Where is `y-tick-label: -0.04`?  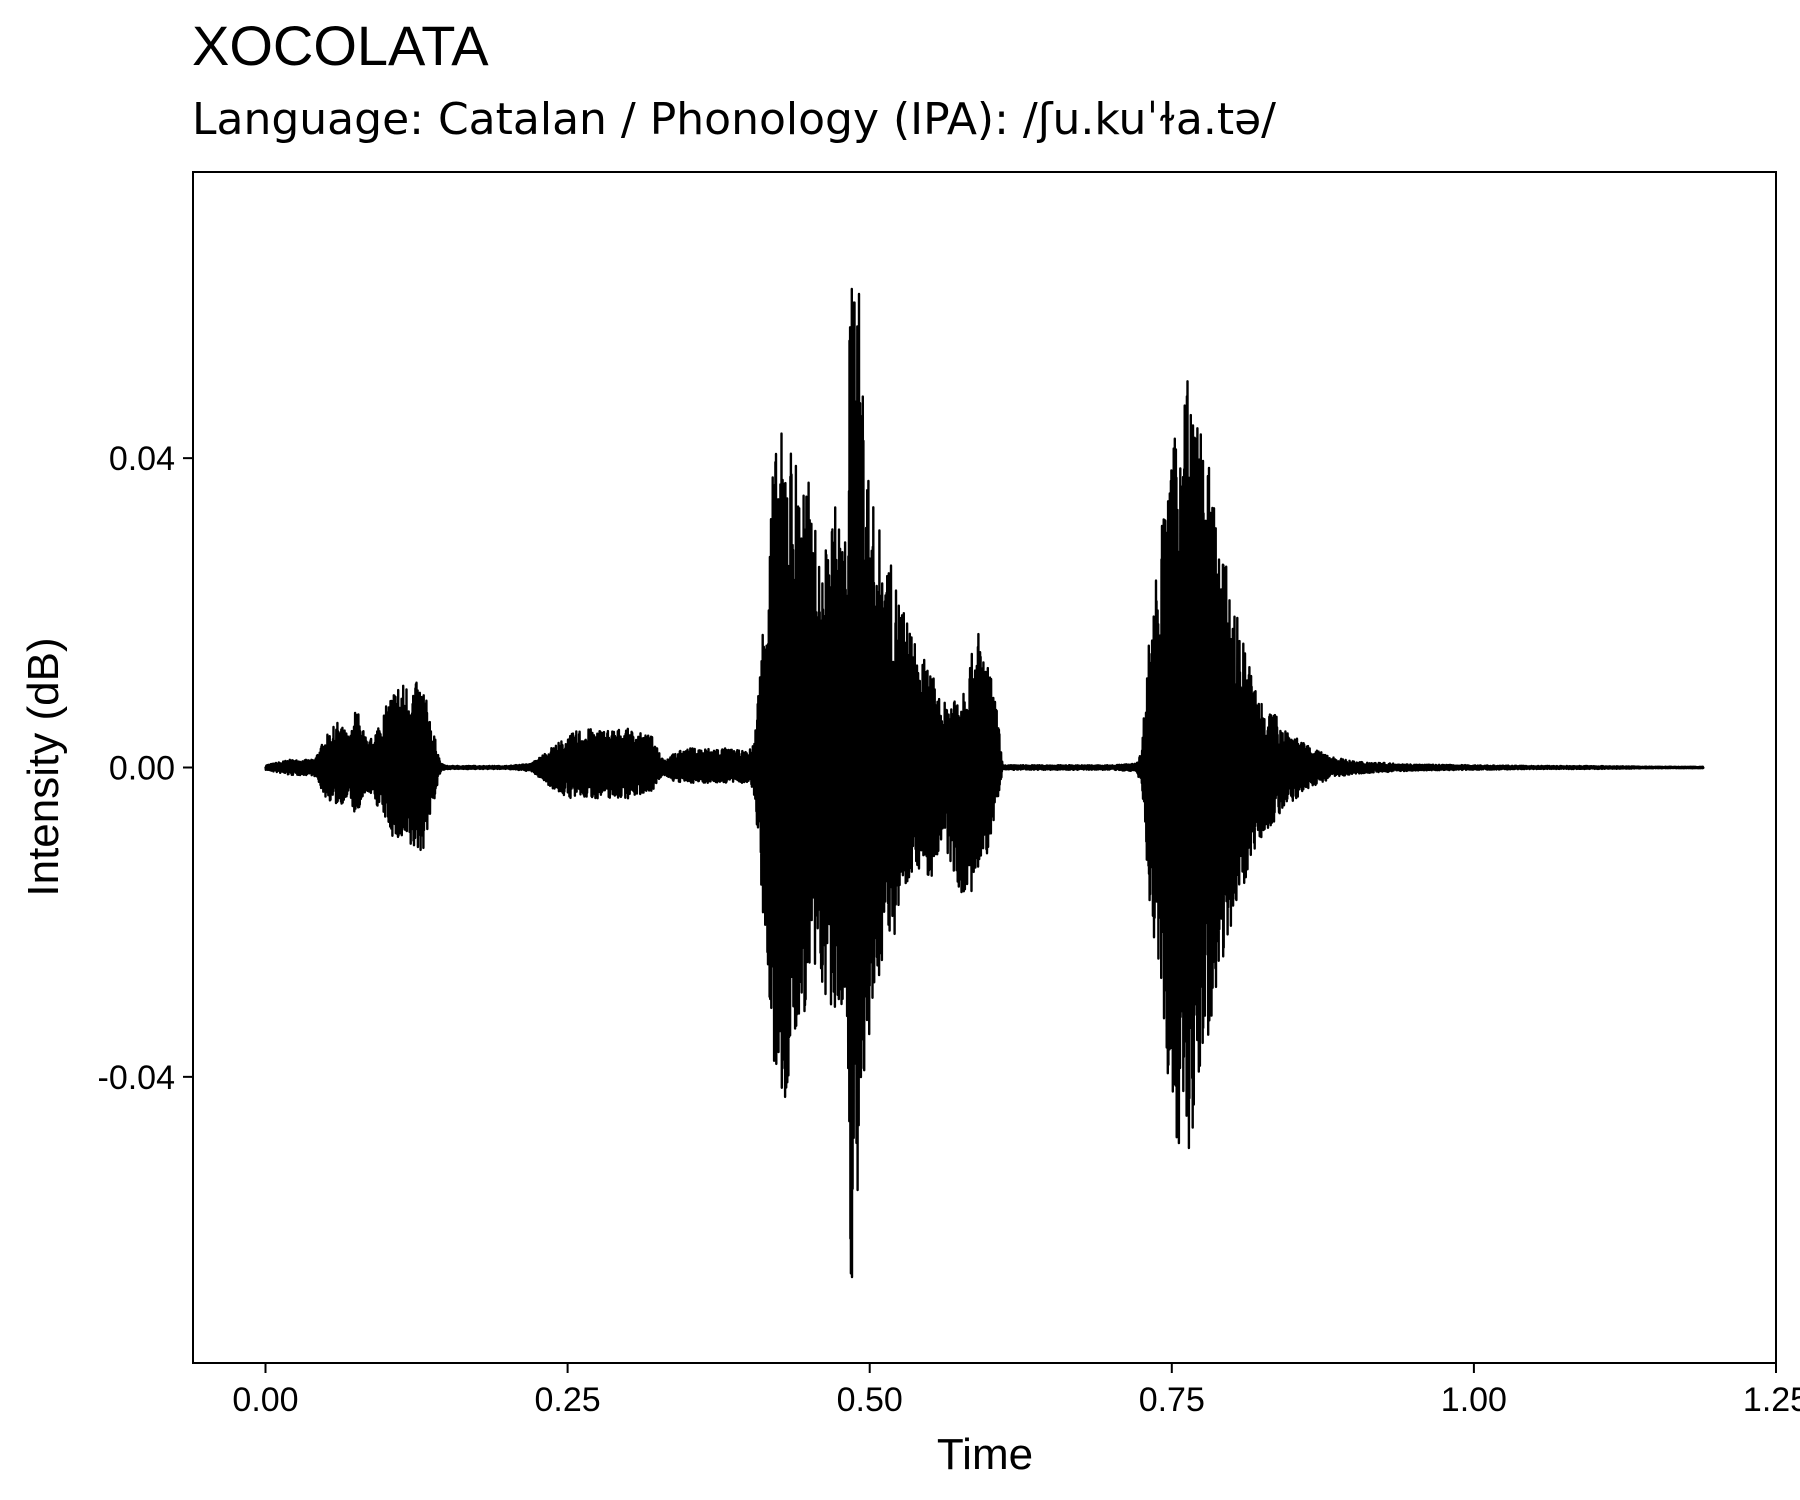
y-tick-label: -0.04 is located at coordinates (137, 1078).